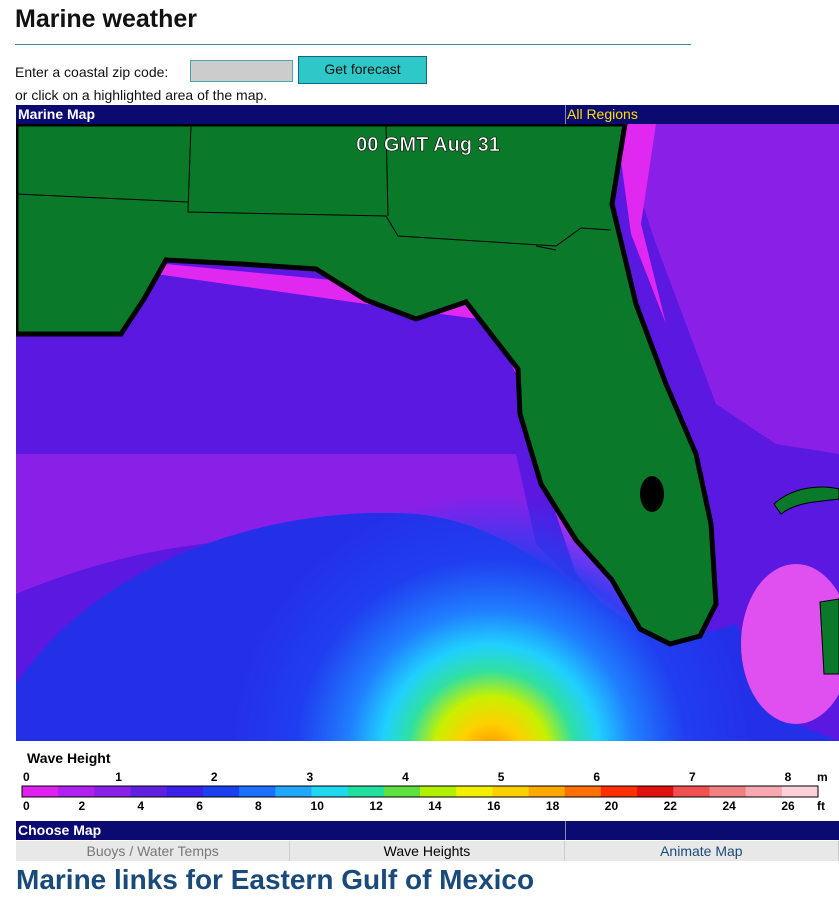  I want to click on meters-label: 7, so click(692, 777).